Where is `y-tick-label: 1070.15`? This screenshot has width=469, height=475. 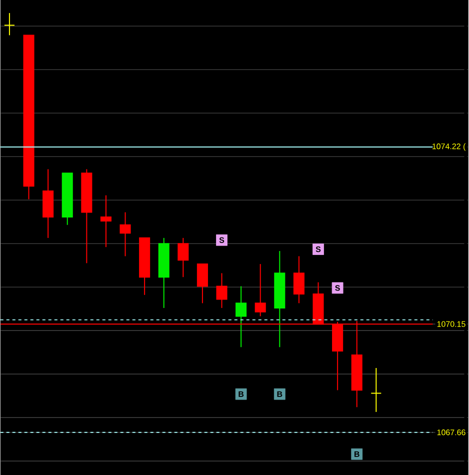 y-tick-label: 1070.15 is located at coordinates (451, 324).